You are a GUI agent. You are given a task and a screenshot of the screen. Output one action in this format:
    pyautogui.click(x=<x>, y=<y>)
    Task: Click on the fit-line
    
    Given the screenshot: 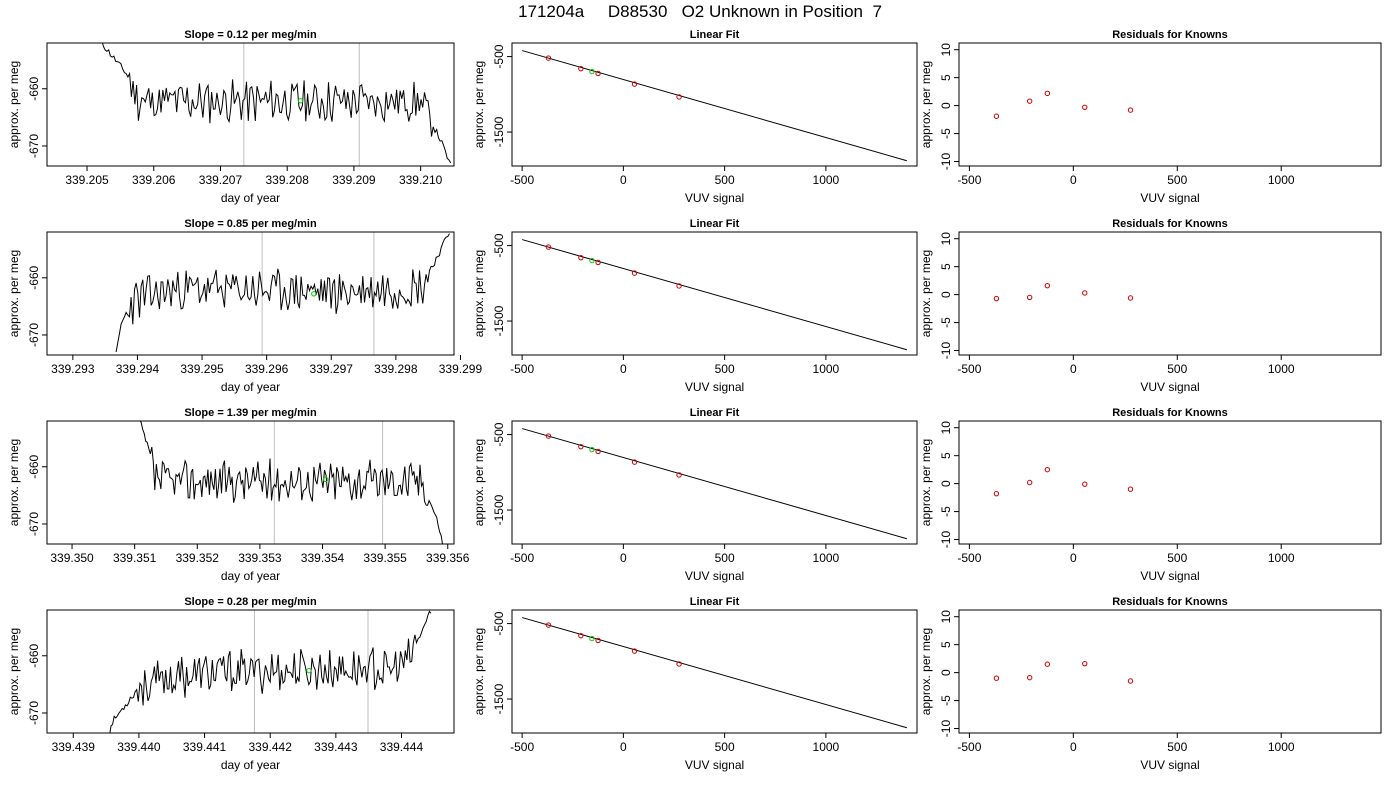 What is the action you would take?
    pyautogui.click(x=714, y=106)
    